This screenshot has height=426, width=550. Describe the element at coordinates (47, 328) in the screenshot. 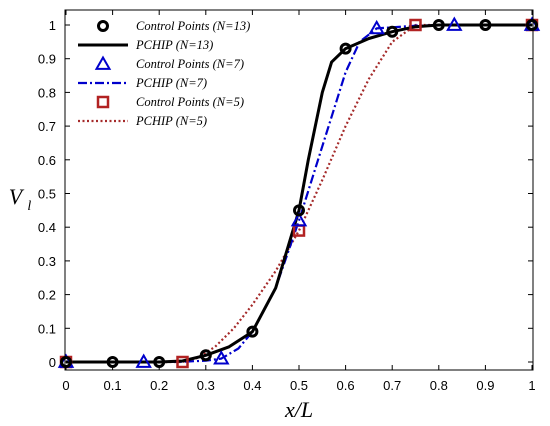

I see `y-tick-label: 0.1` at that location.